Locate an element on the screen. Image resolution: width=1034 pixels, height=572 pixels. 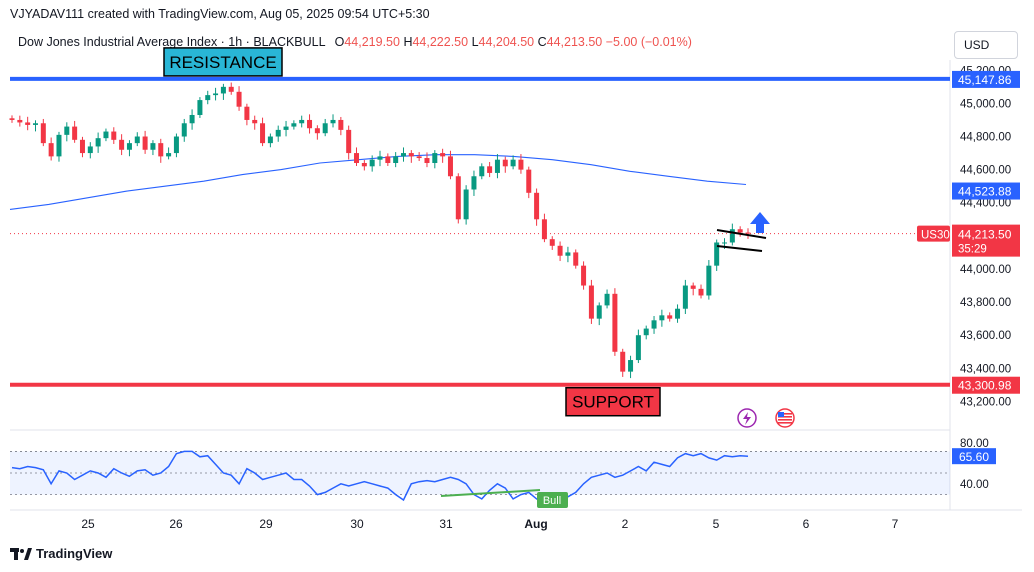
price-tick-label: 44,000.00 is located at coordinates (985, 270).